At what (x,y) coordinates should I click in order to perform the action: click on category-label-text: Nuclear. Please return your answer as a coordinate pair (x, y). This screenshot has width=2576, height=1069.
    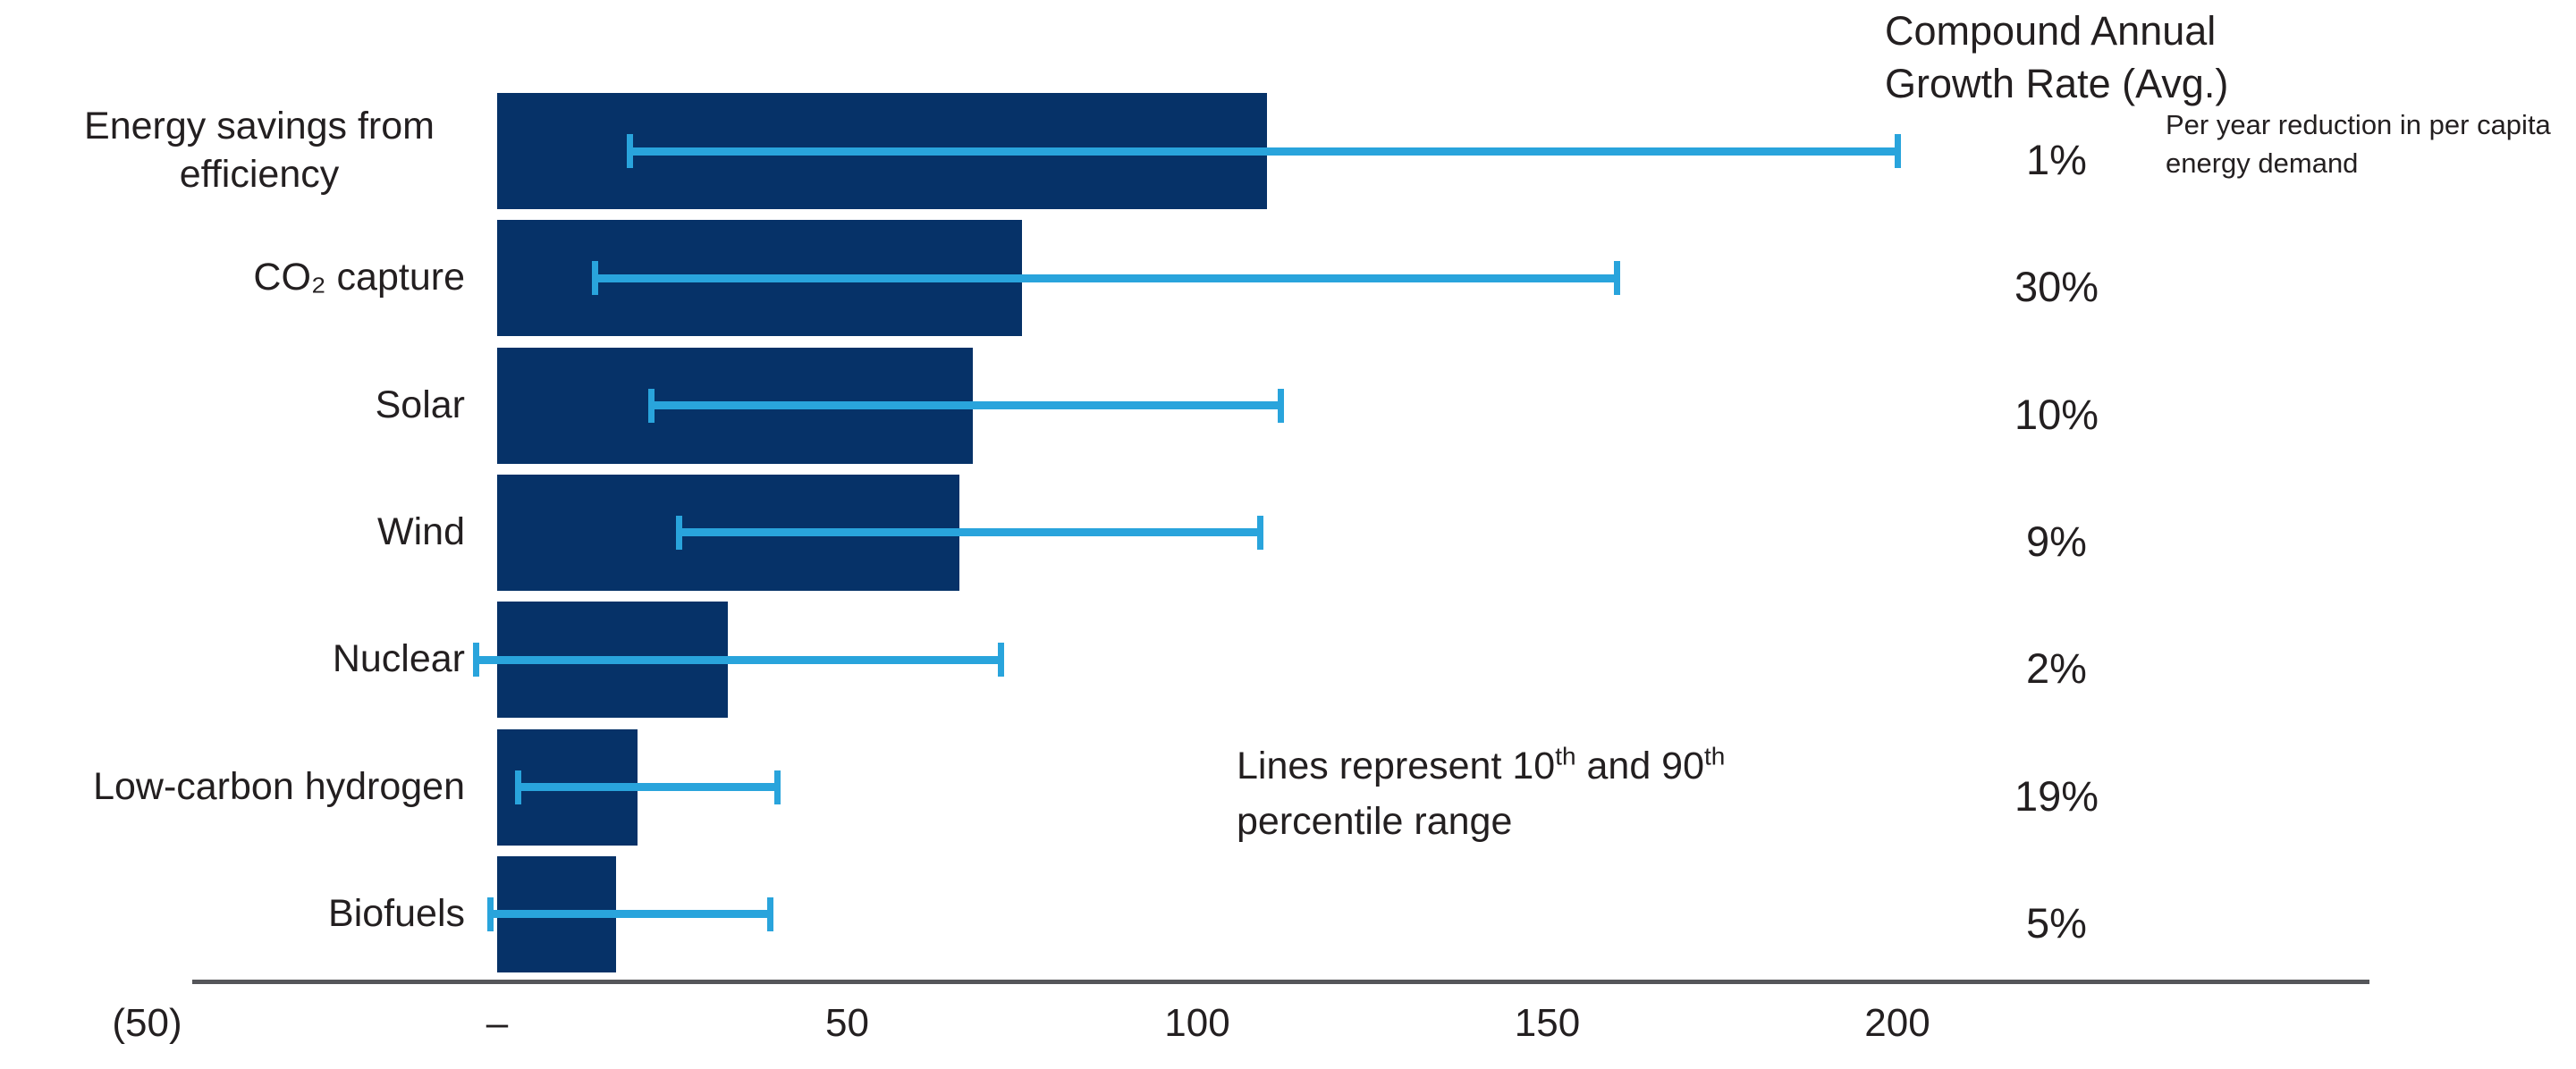
    Looking at the image, I should click on (398, 659).